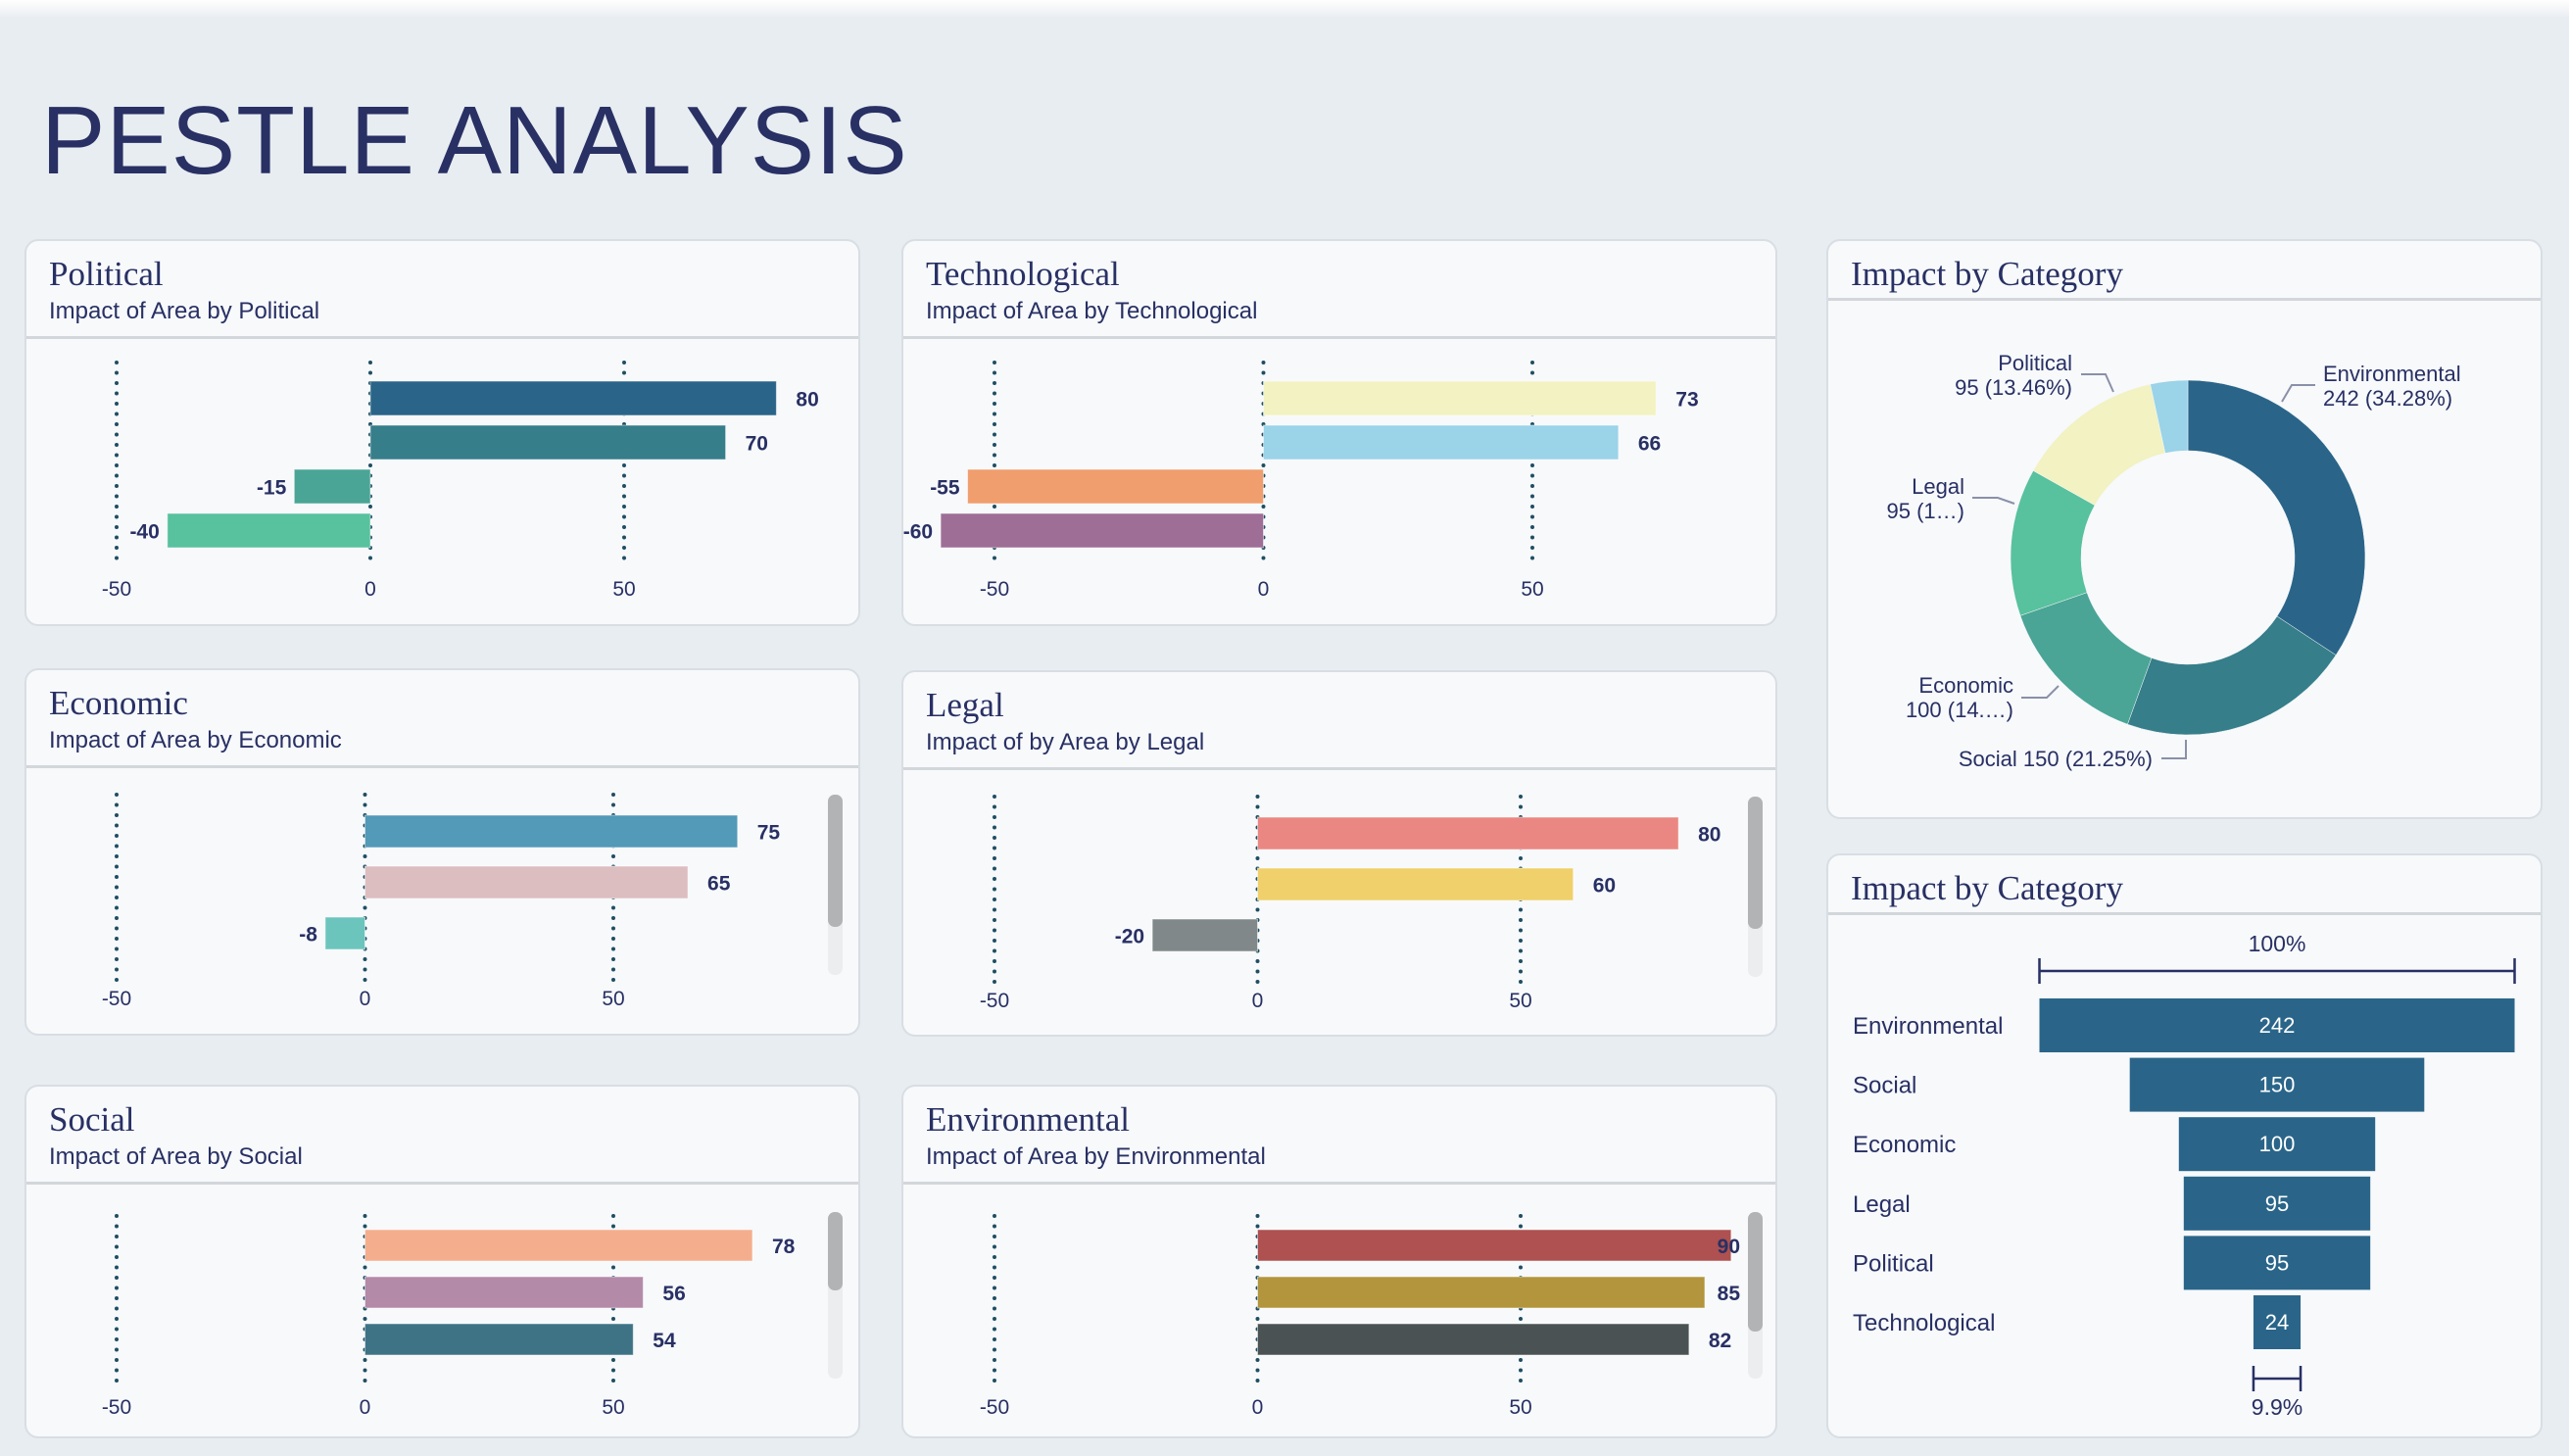  I want to click on bar-value-label: 85, so click(1729, 1294).